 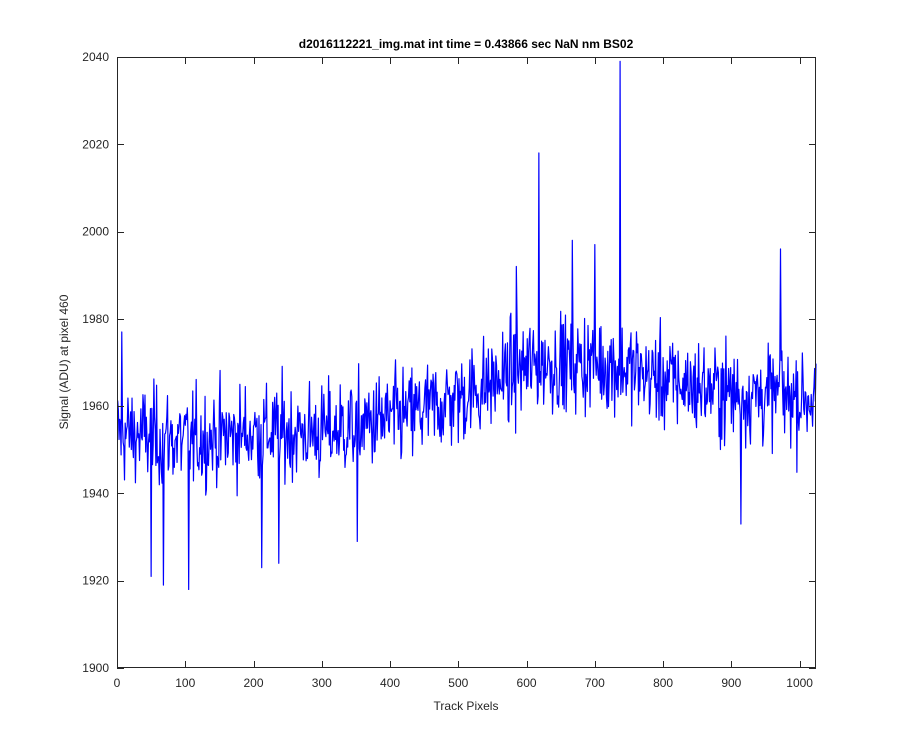 I want to click on y-tick-label: 1900, so click(x=95, y=668).